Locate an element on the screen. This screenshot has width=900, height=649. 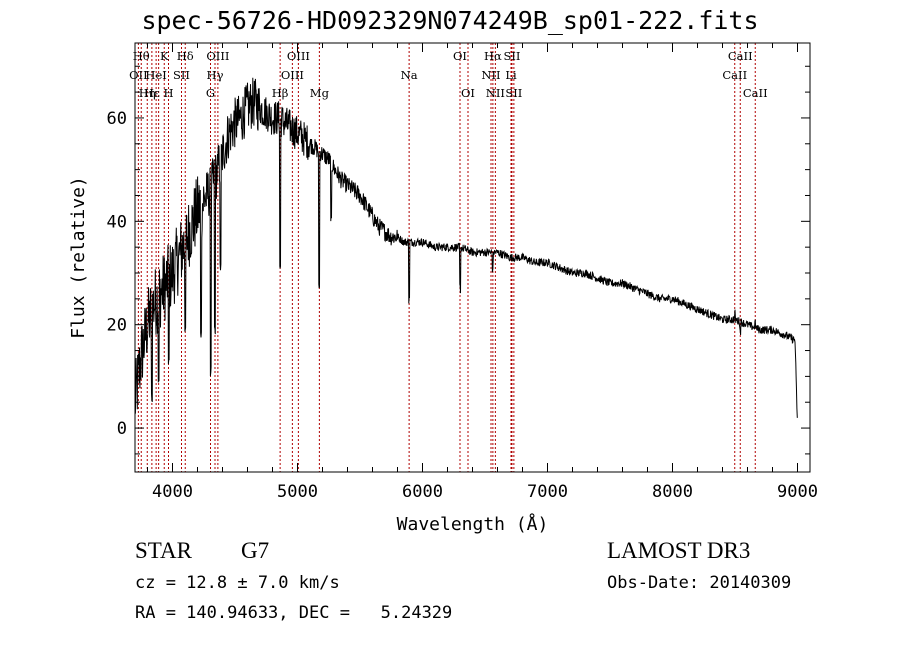
spectral-line-label: Na is located at coordinates (409, 75).